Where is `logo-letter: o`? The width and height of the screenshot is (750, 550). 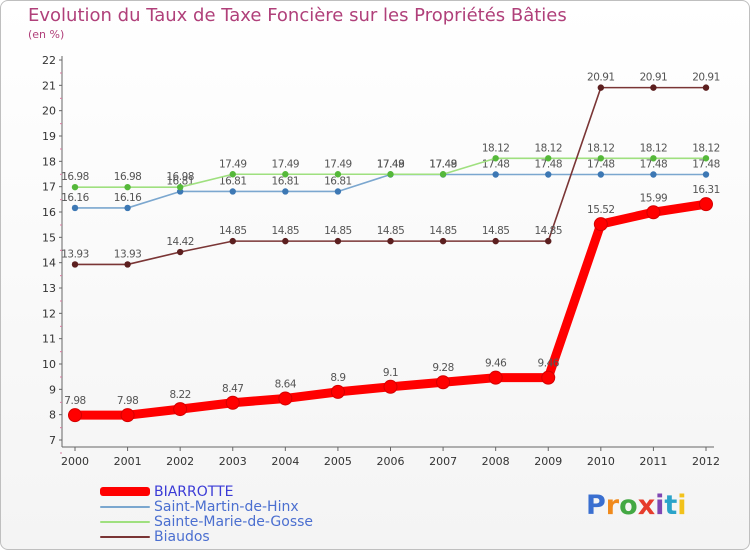
logo-letter: o is located at coordinates (628, 505).